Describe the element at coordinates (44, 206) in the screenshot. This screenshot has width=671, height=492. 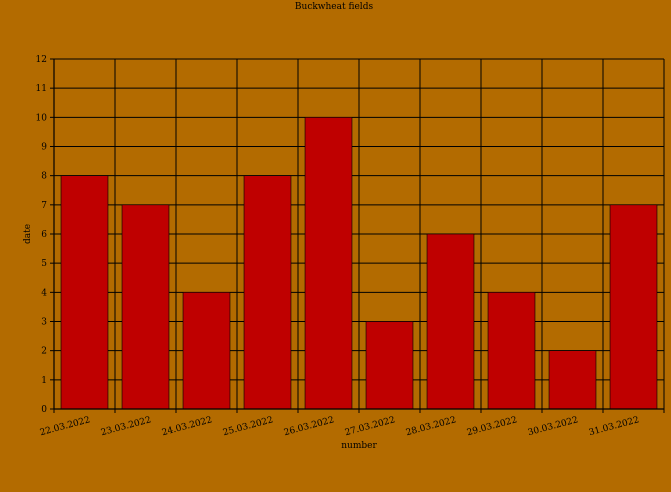
I see `y-tick-label: 7` at that location.